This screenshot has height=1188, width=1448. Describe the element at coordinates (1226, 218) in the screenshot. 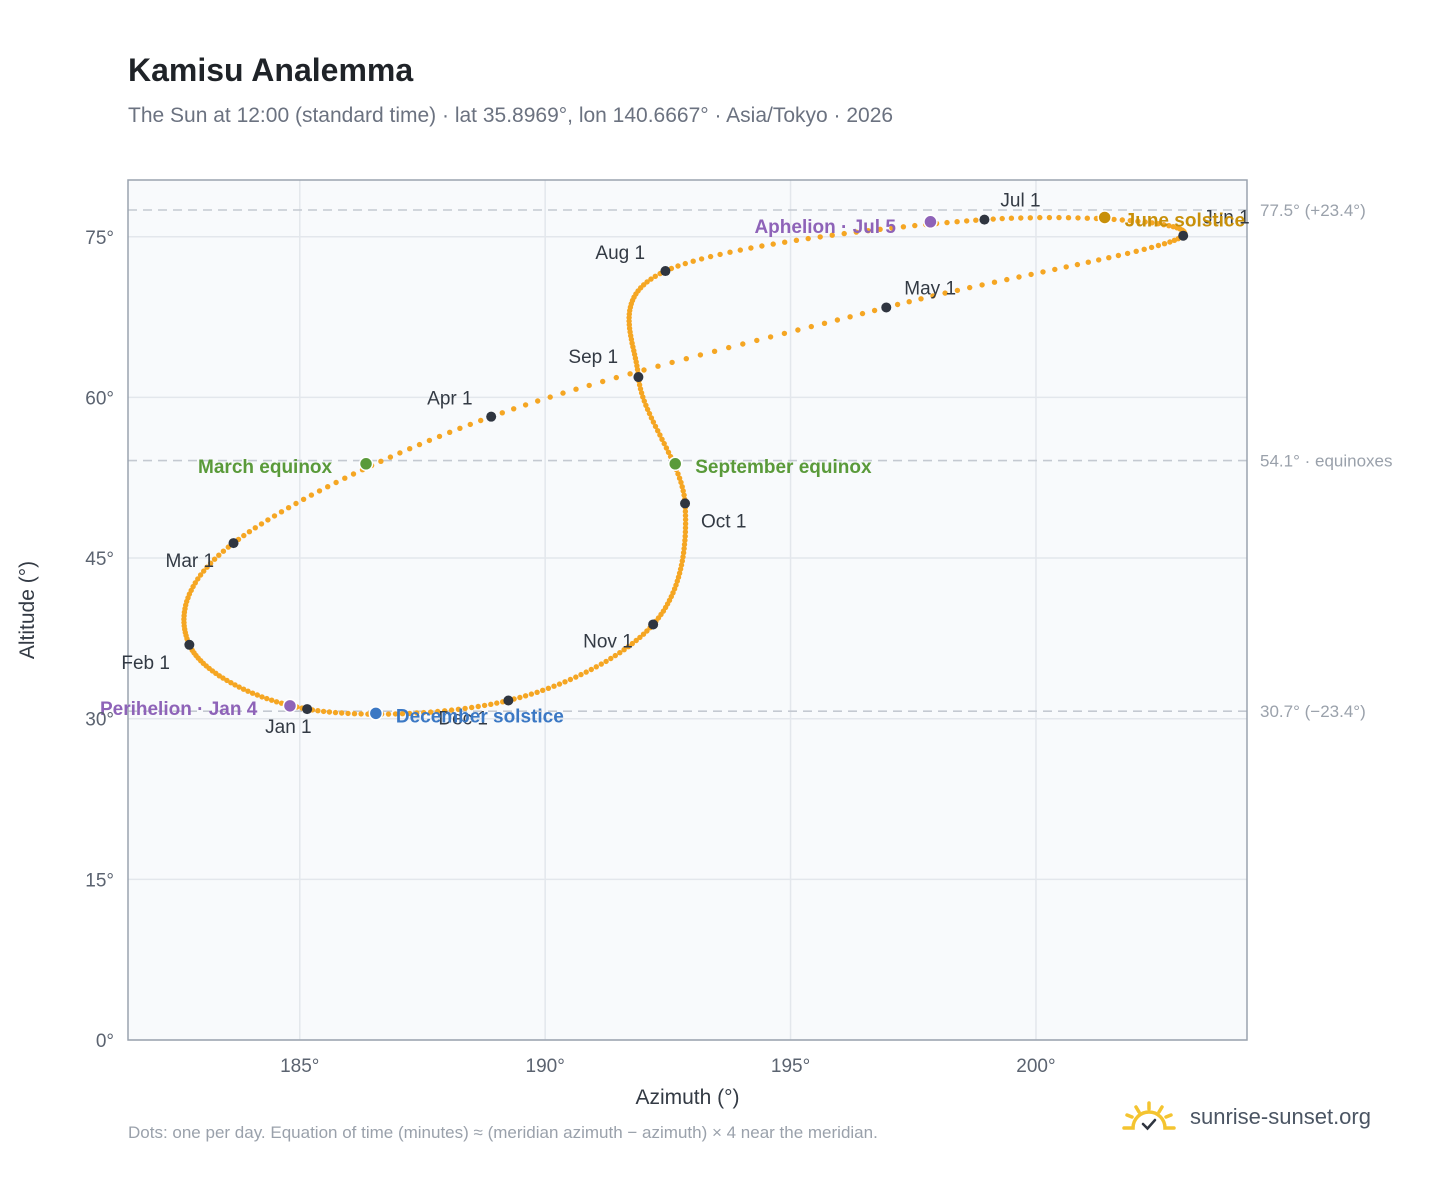

I see `month-marker-label: Jun 1` at that location.